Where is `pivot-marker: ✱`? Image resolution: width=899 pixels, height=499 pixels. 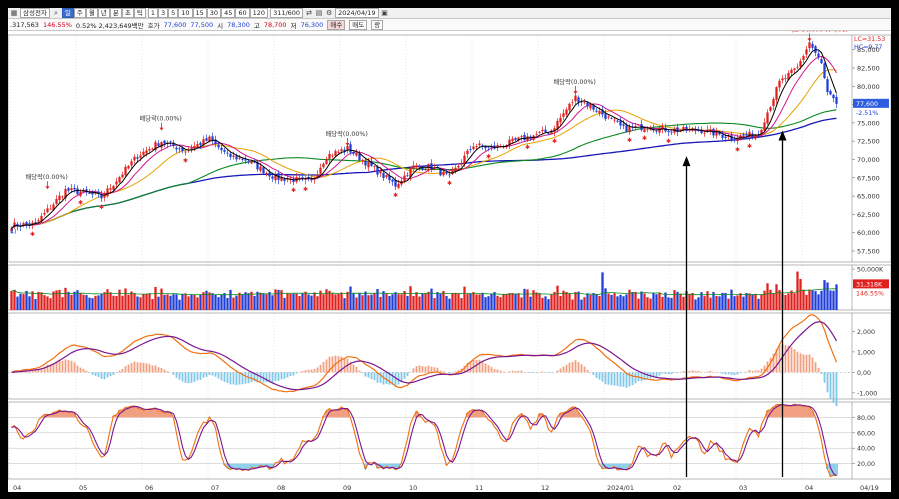 pivot-marker: ✱ is located at coordinates (749, 146).